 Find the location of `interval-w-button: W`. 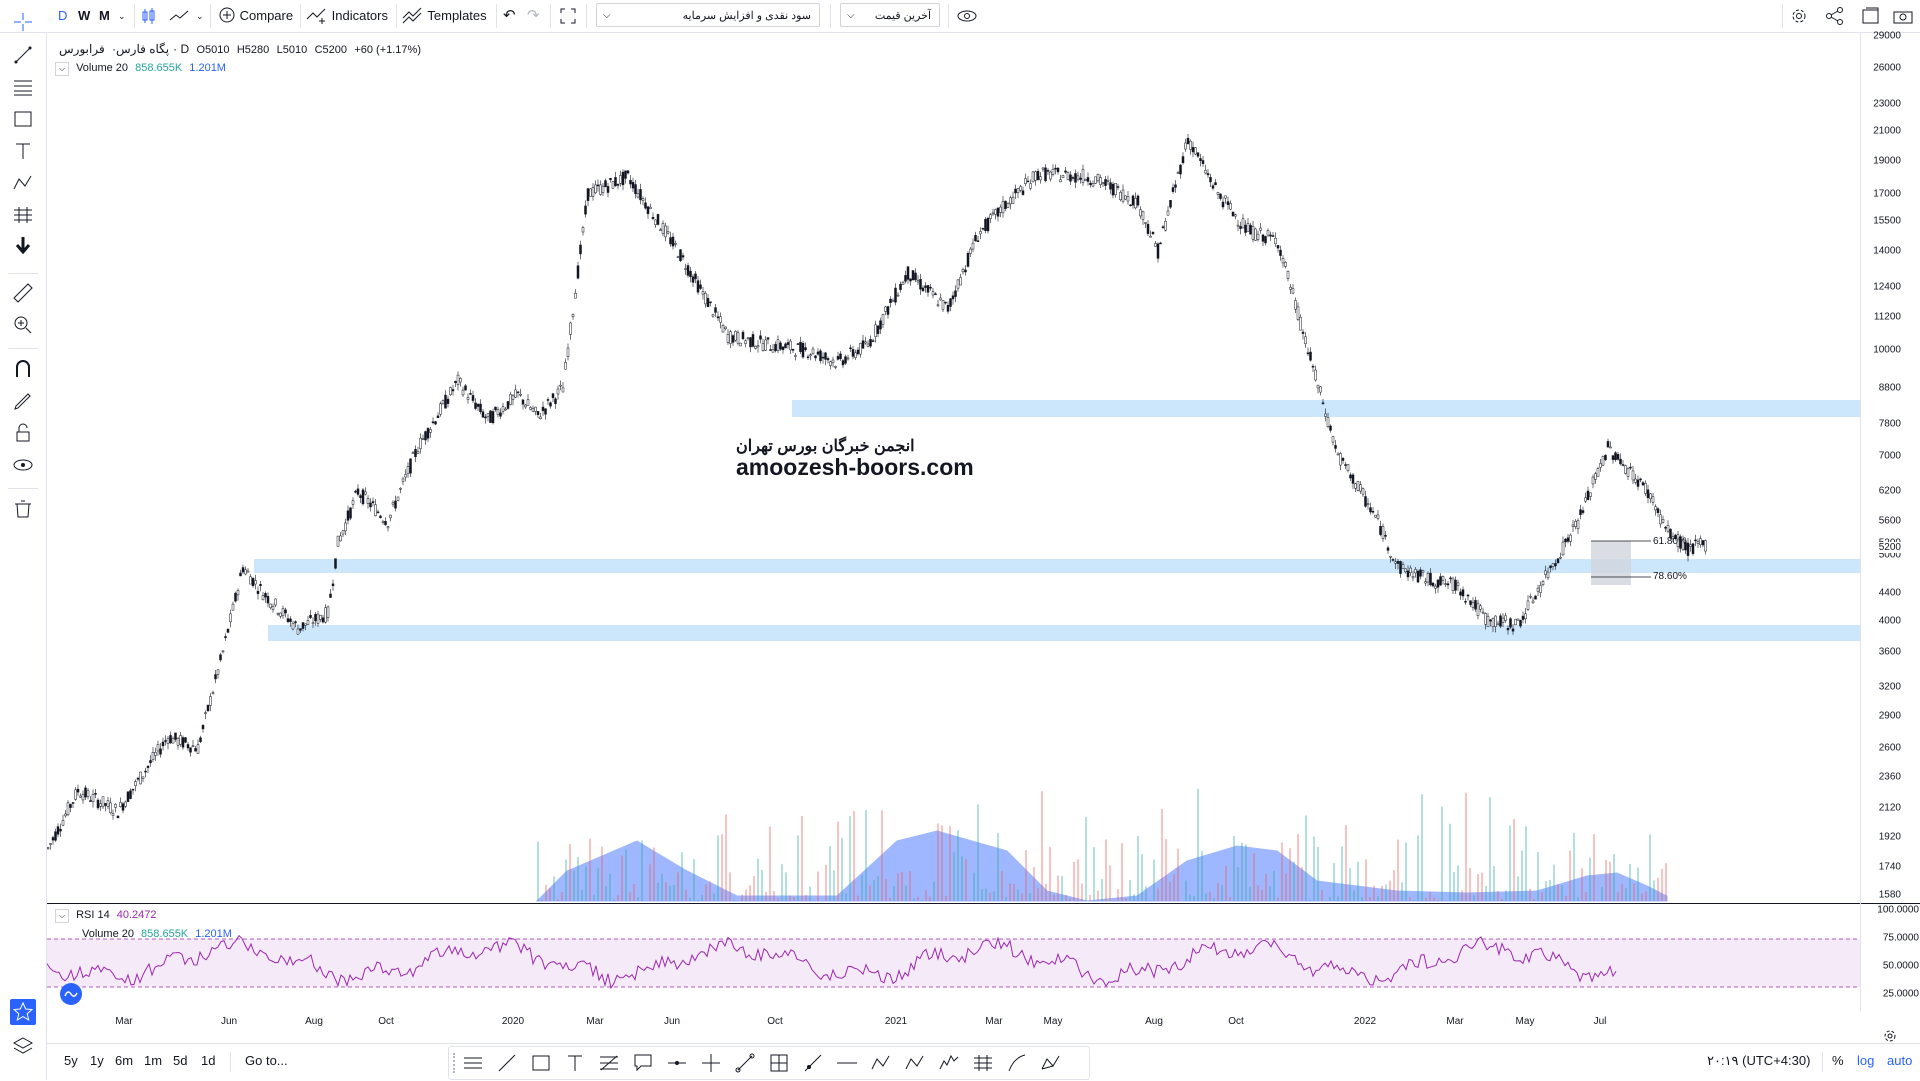

interval-w-button: W is located at coordinates (84, 16).